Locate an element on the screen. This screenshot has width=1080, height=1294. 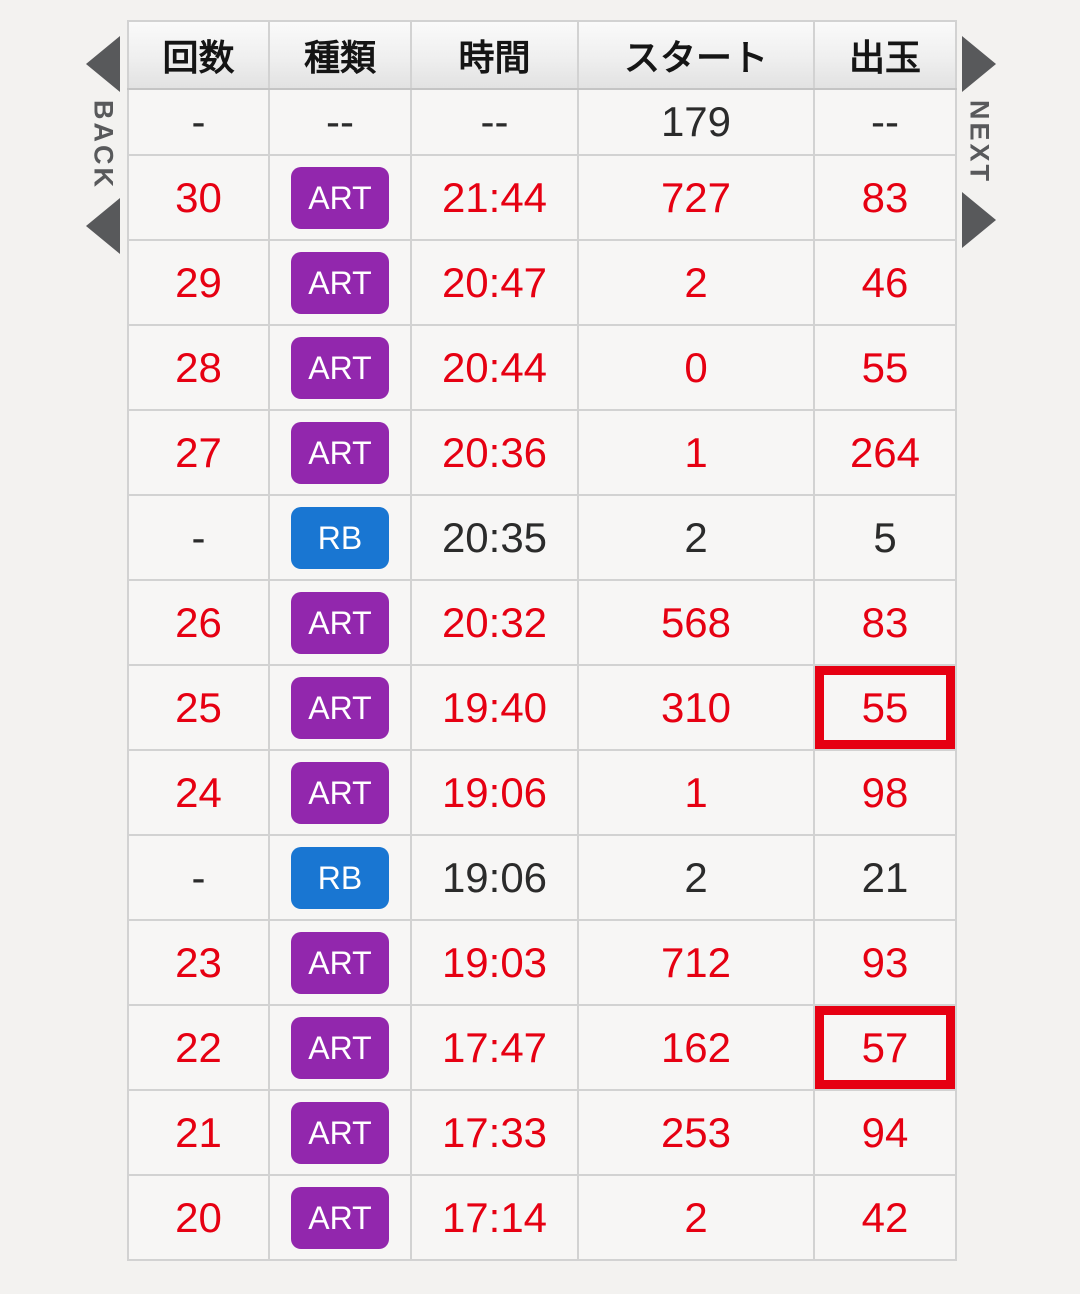
header-type: 種類 is located at coordinates (340, 55).